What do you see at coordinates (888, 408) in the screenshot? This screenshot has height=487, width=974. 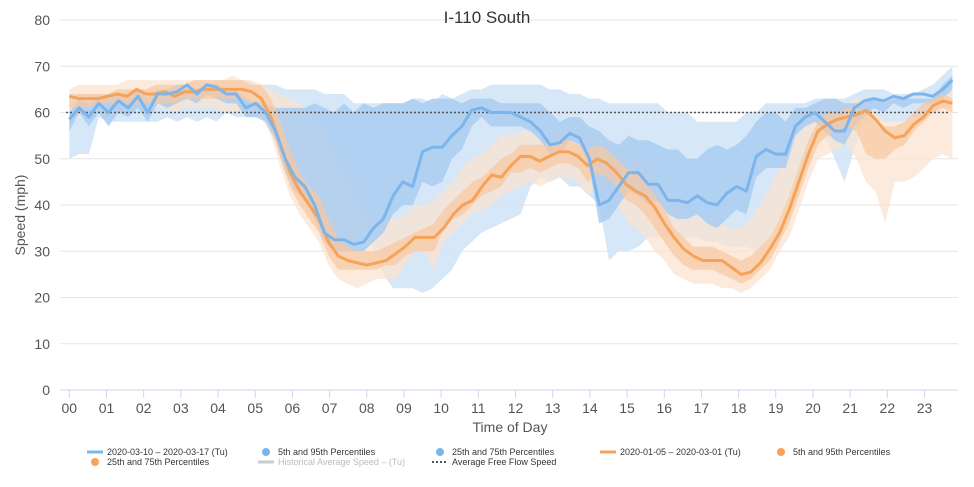 I see `x-tick-label: 22` at bounding box center [888, 408].